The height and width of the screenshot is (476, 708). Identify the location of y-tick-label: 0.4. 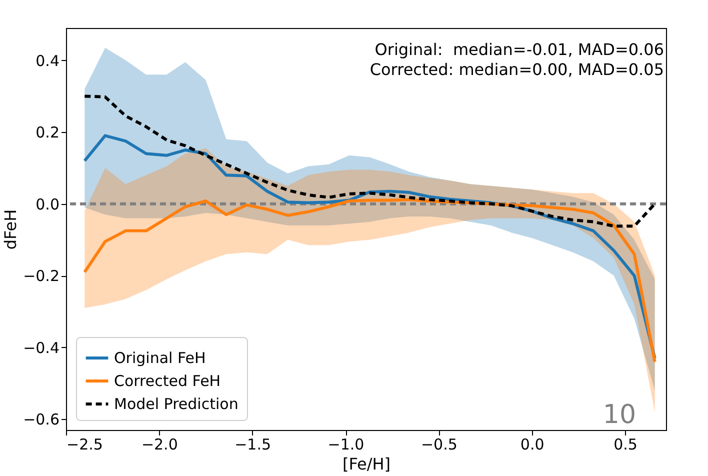
(48, 61).